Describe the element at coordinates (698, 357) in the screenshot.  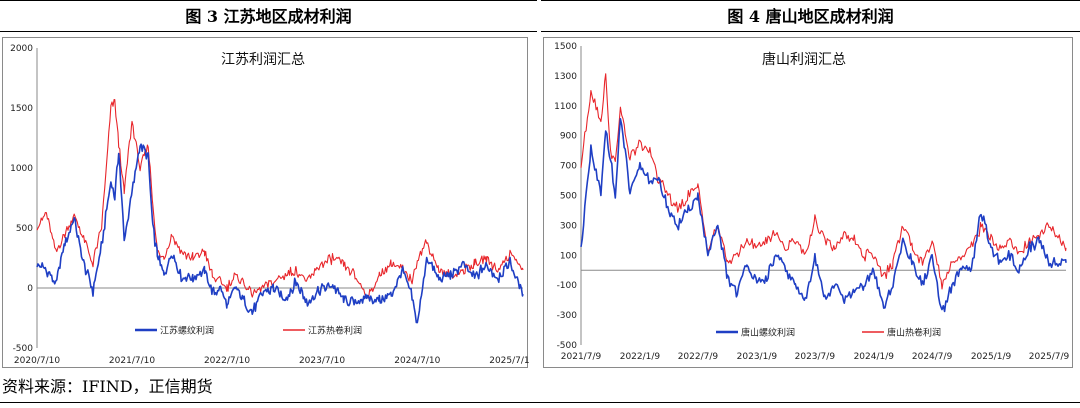
I see `x-tick-label: 2022/7/9` at that location.